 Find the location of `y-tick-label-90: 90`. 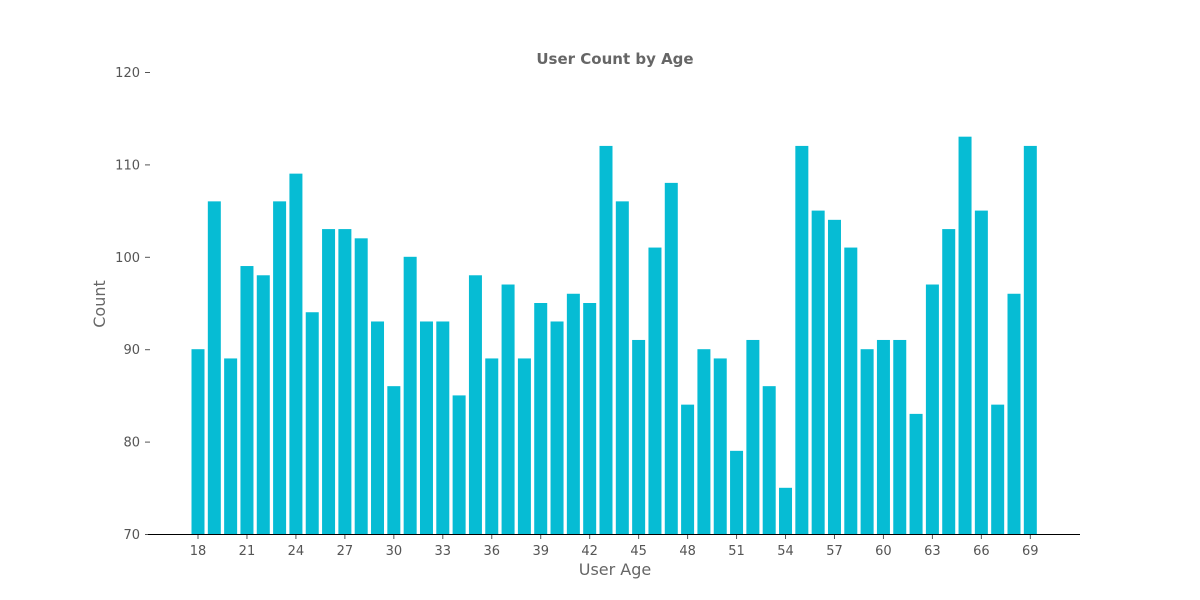

y-tick-label-90: 90 is located at coordinates (131, 350).